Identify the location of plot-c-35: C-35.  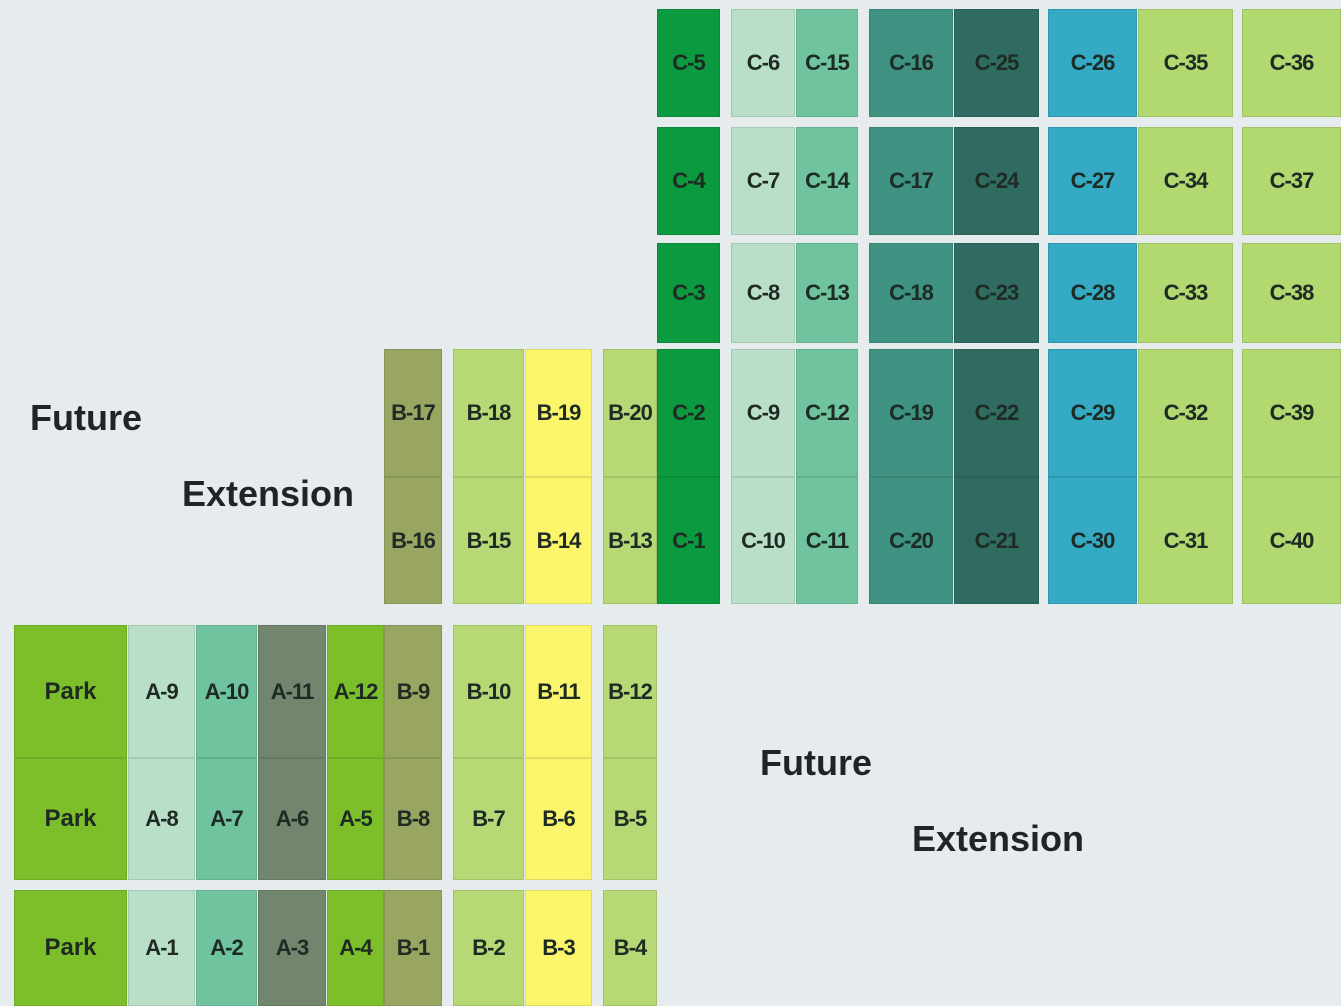
(1185, 63).